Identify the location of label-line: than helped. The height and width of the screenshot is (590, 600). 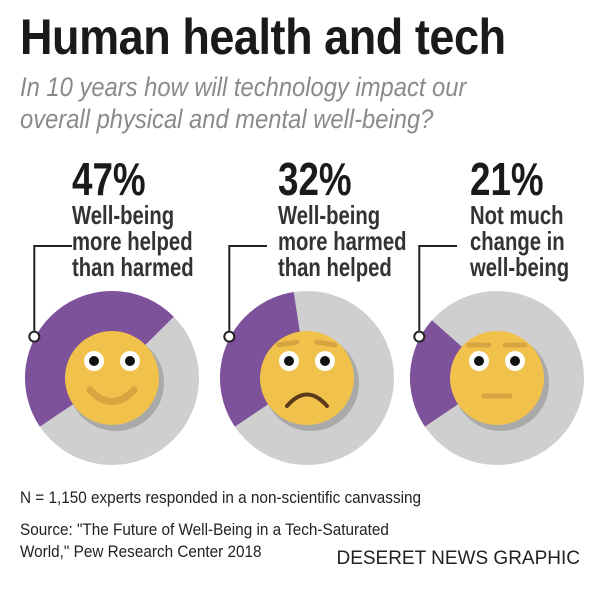
(335, 267).